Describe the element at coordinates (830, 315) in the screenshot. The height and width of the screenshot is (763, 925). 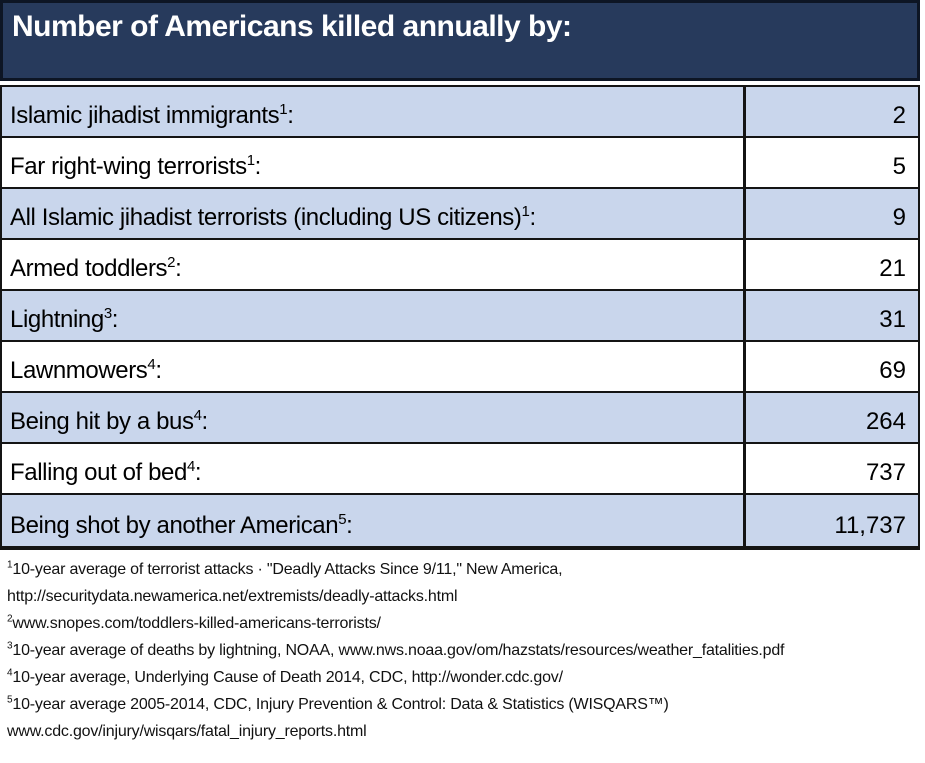
I see `row-value: 31` at that location.